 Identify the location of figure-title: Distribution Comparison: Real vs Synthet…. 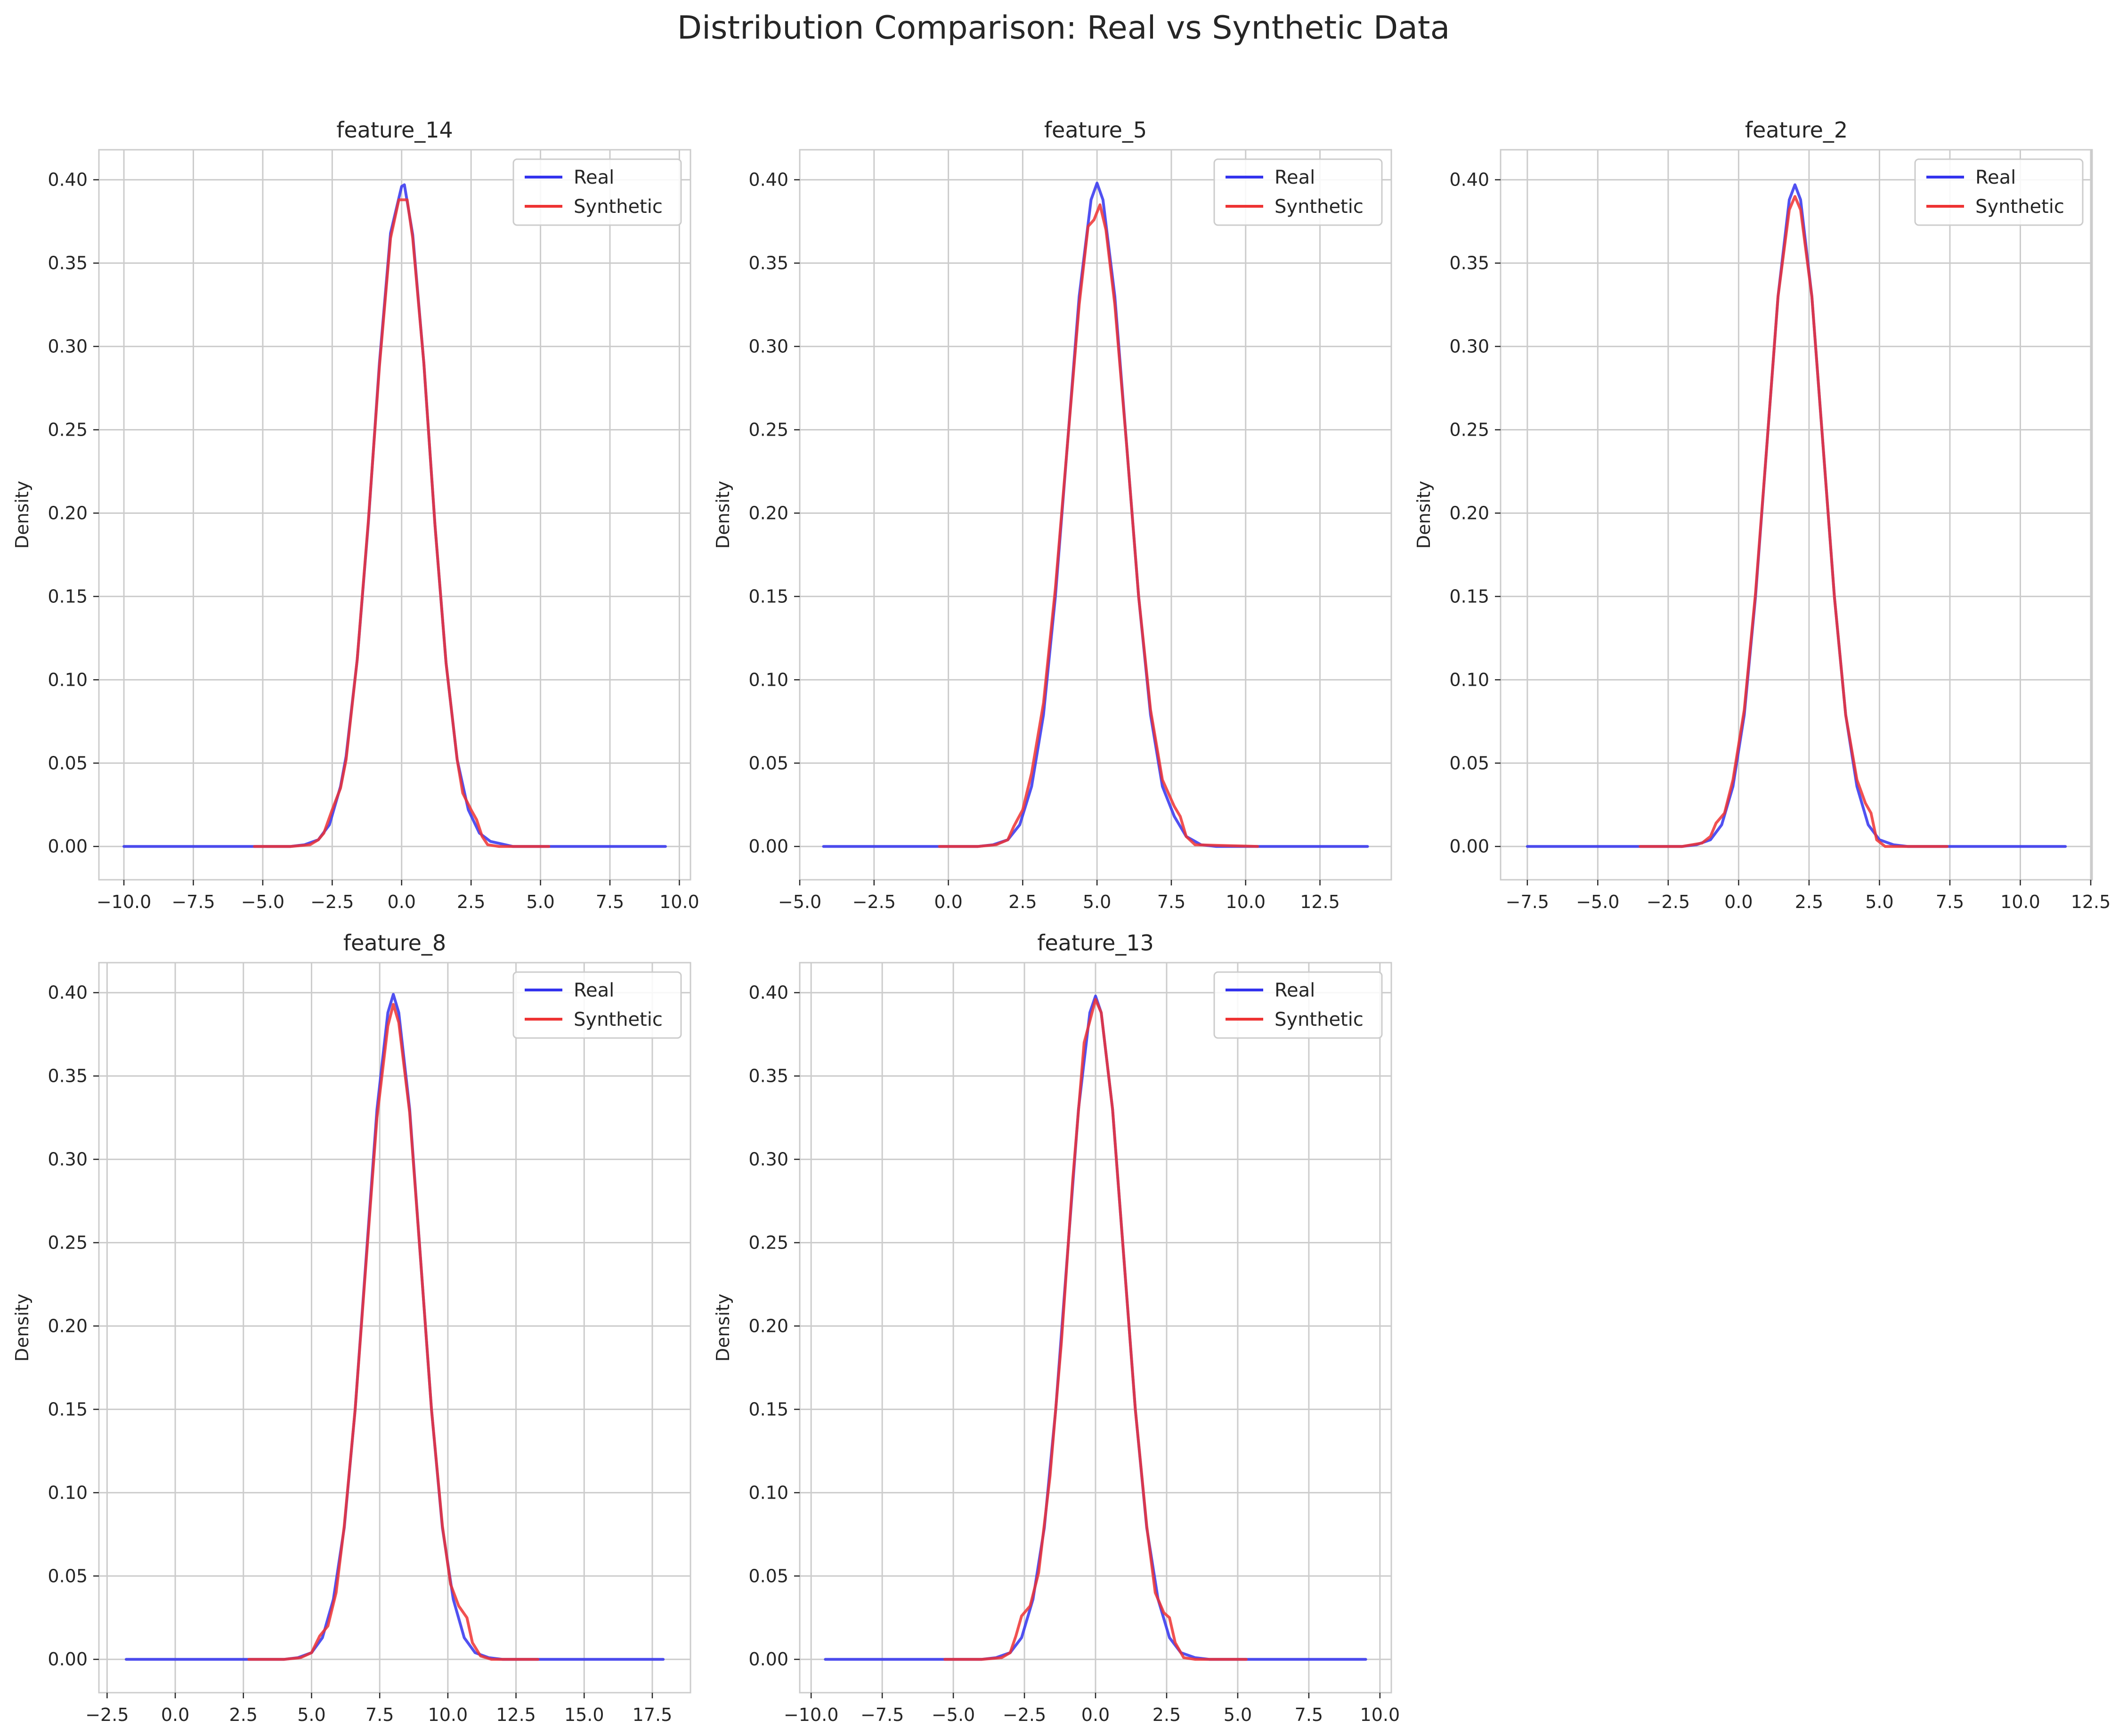
(1063, 28).